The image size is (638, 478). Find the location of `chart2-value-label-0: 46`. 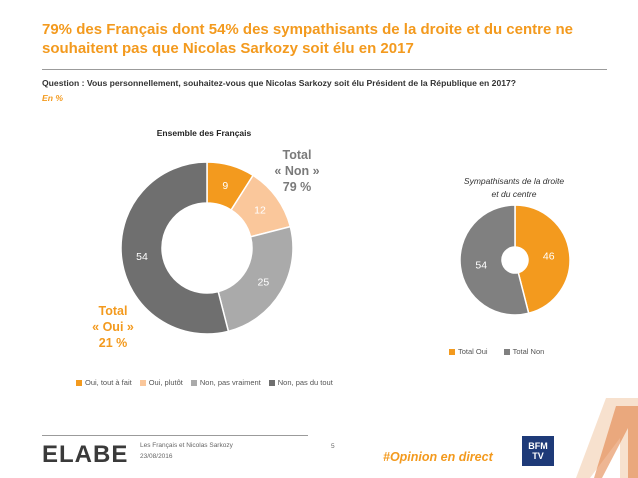

chart2-value-label-0: 46 is located at coordinates (549, 257).